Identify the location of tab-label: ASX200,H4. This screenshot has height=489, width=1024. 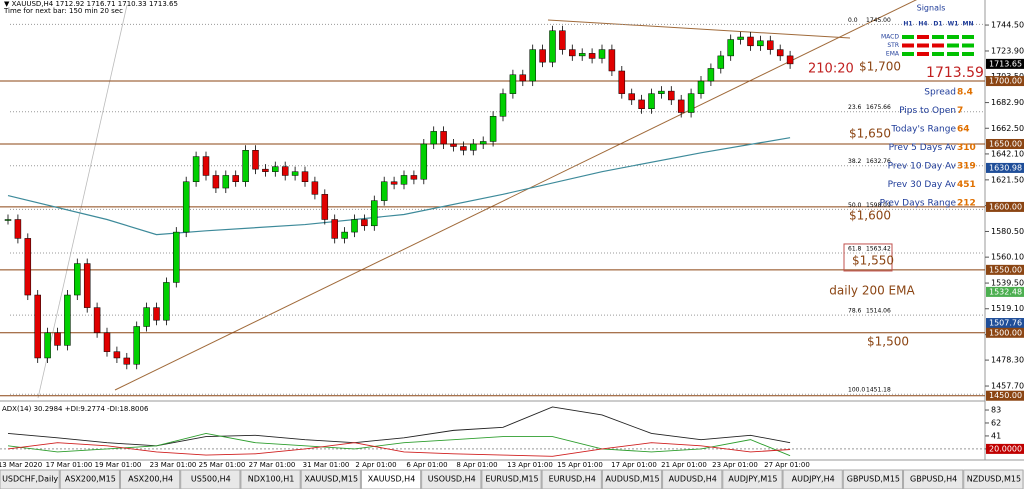
(150, 479).